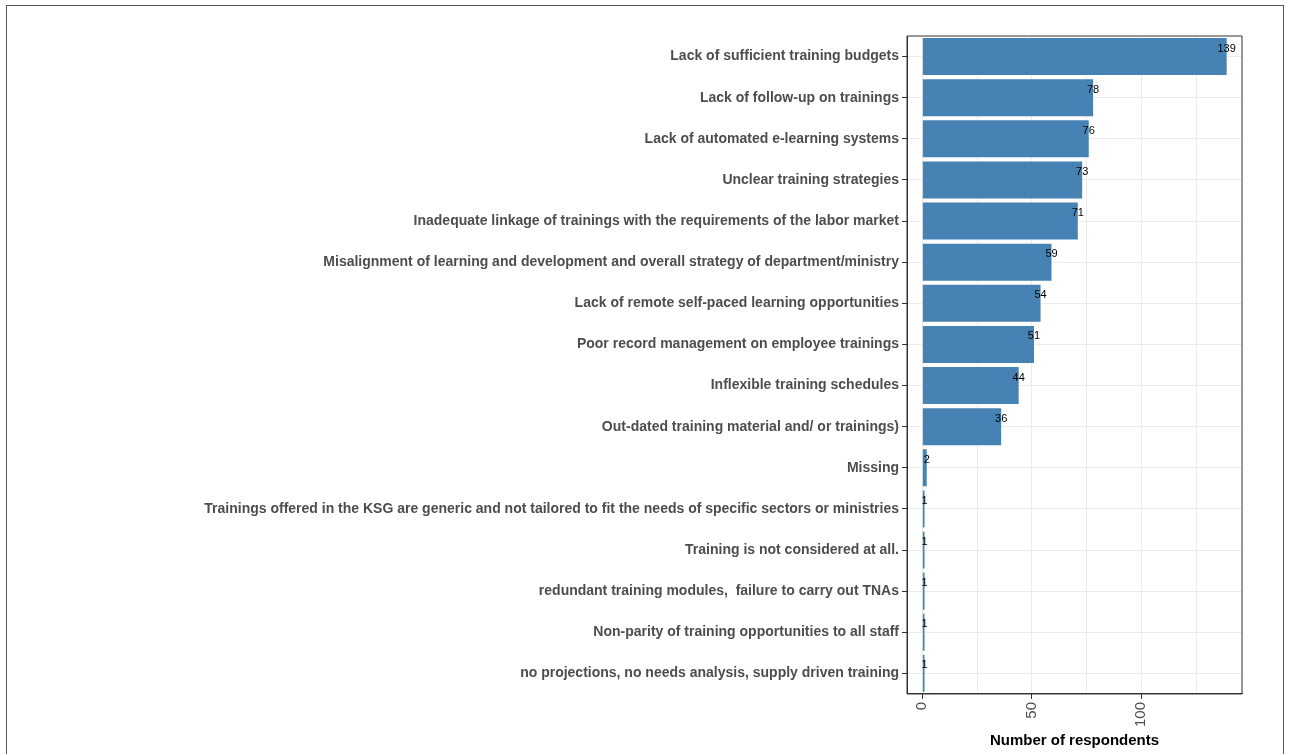  Describe the element at coordinates (552, 507) in the screenshot. I see `y-tick-label: Trainings offered in the KSG are generic and not tailored to fit the needs of specific sectors or ministries` at that location.